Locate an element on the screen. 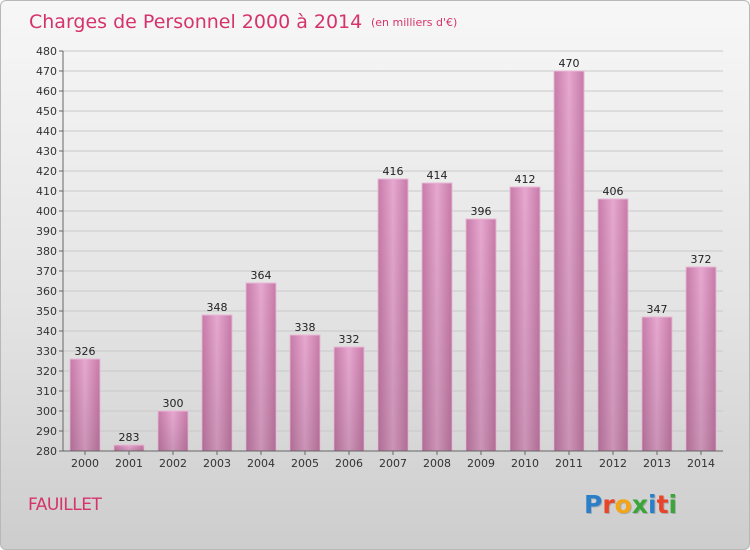 This screenshot has width=750, height=550. x-tick-label: 2008 is located at coordinates (437, 463).